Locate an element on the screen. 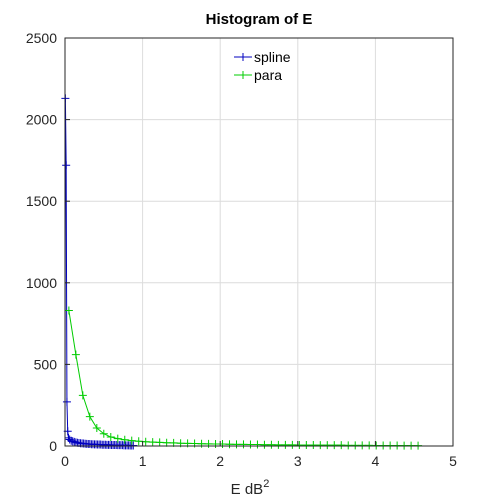  y-tick-label: 0 is located at coordinates (53, 446).